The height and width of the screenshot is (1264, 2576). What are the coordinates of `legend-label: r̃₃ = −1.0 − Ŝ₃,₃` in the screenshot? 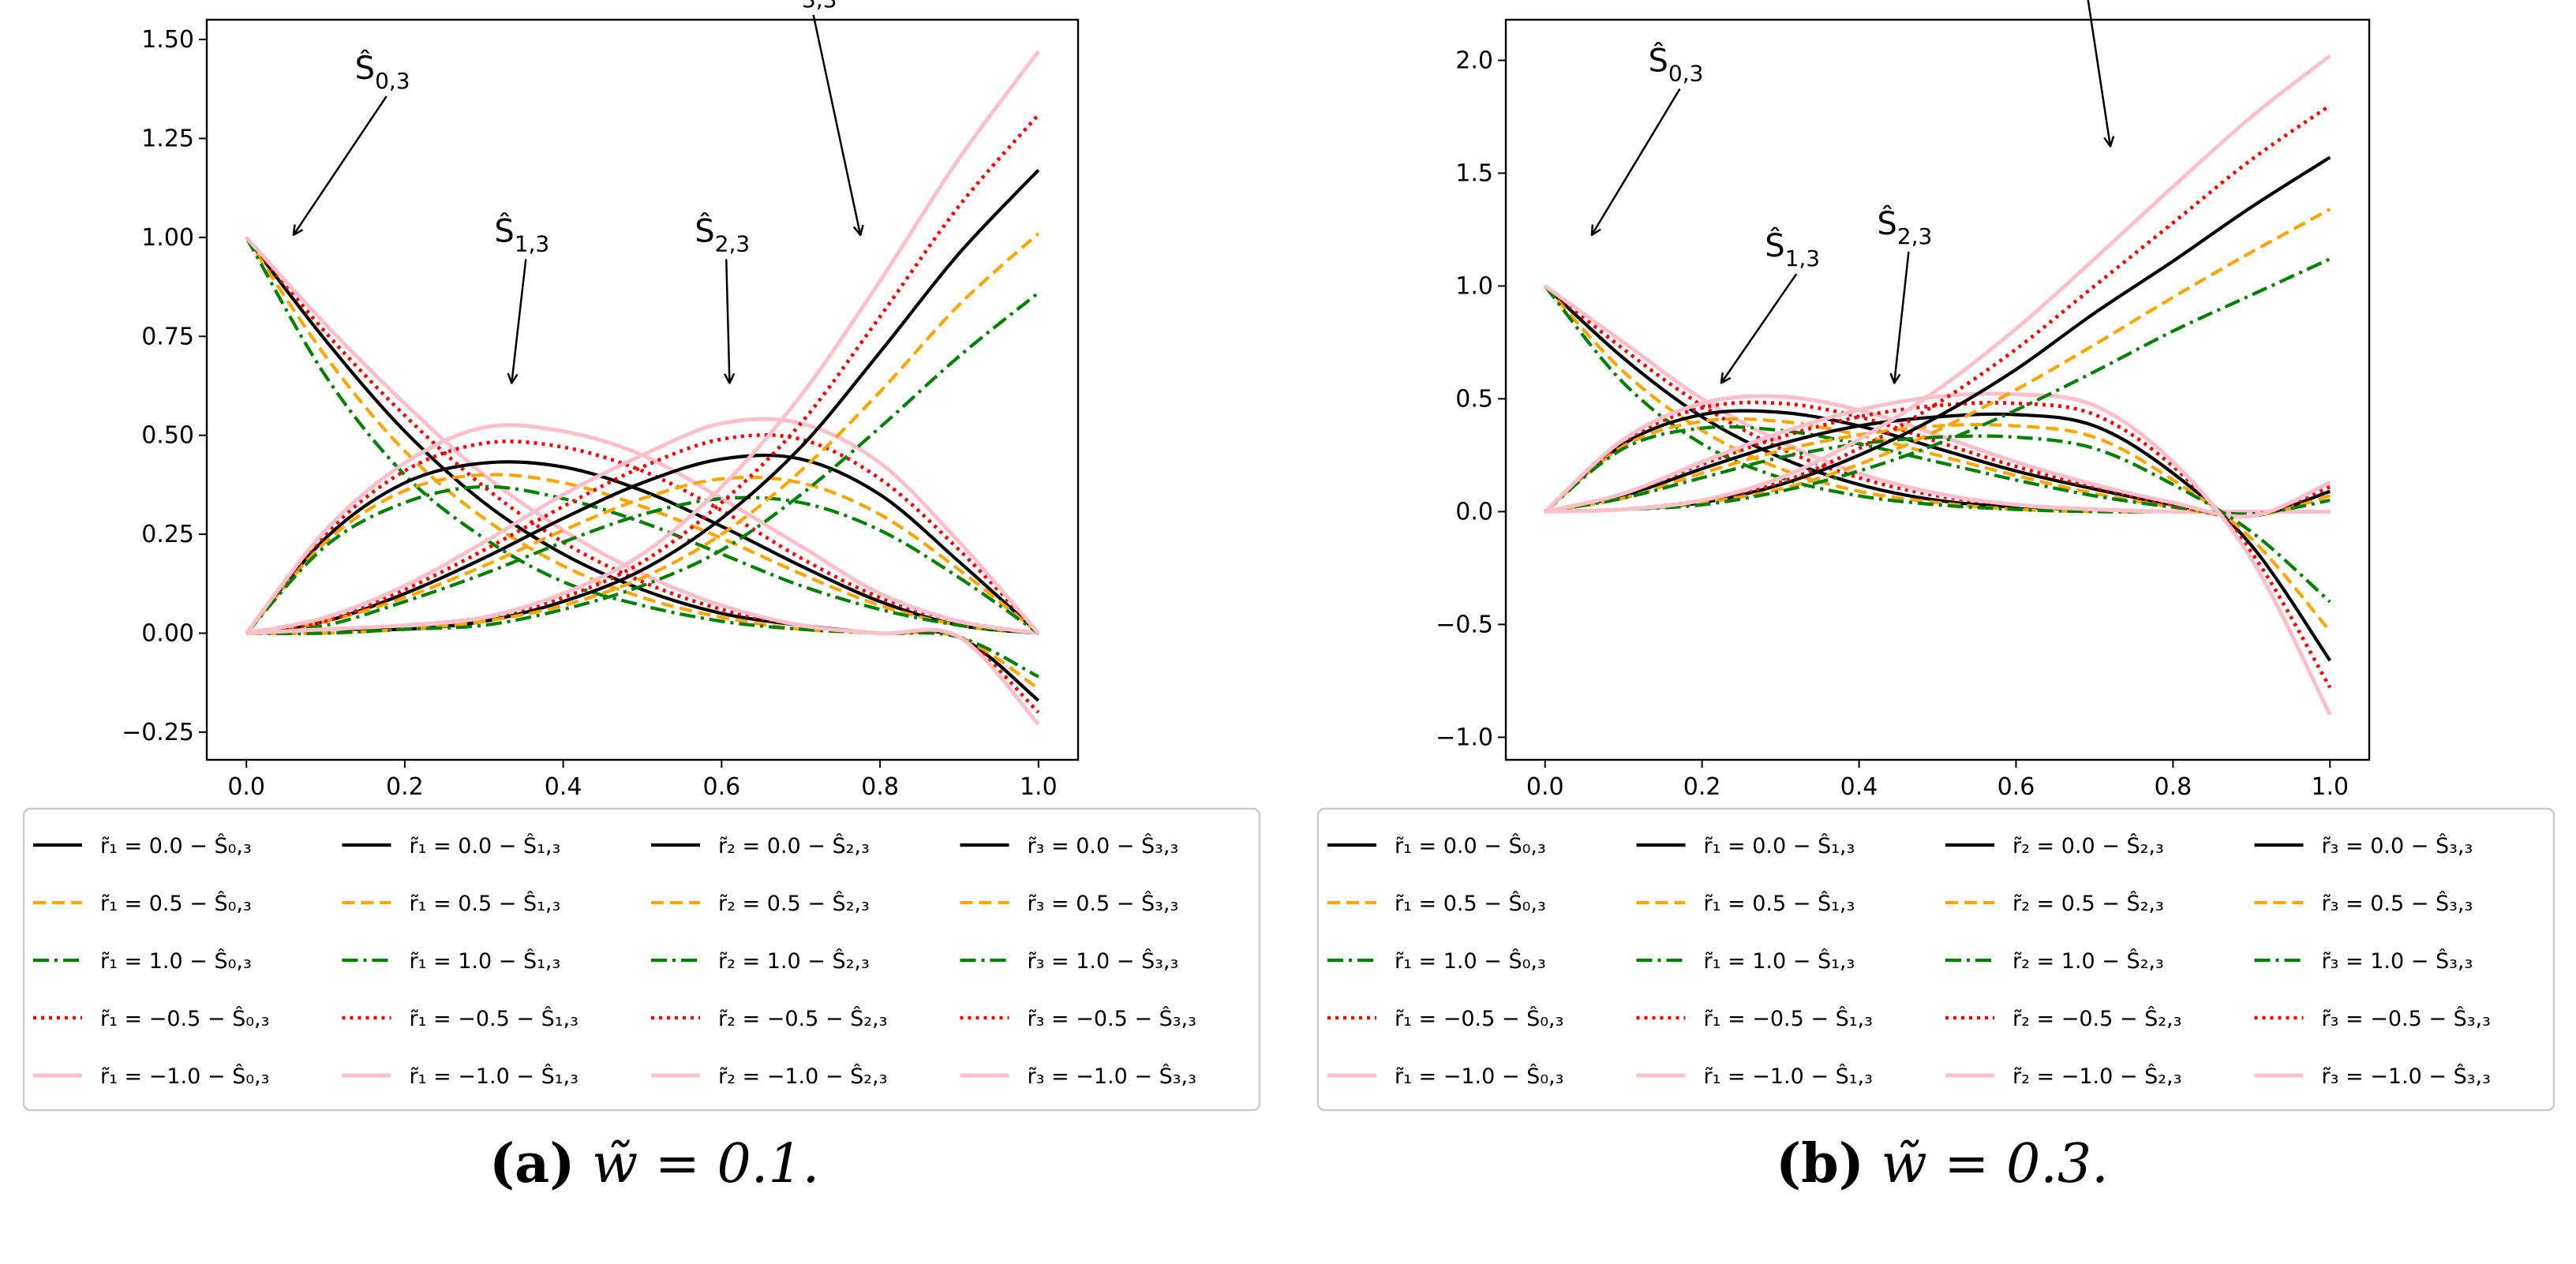 It's located at (1112, 1077).